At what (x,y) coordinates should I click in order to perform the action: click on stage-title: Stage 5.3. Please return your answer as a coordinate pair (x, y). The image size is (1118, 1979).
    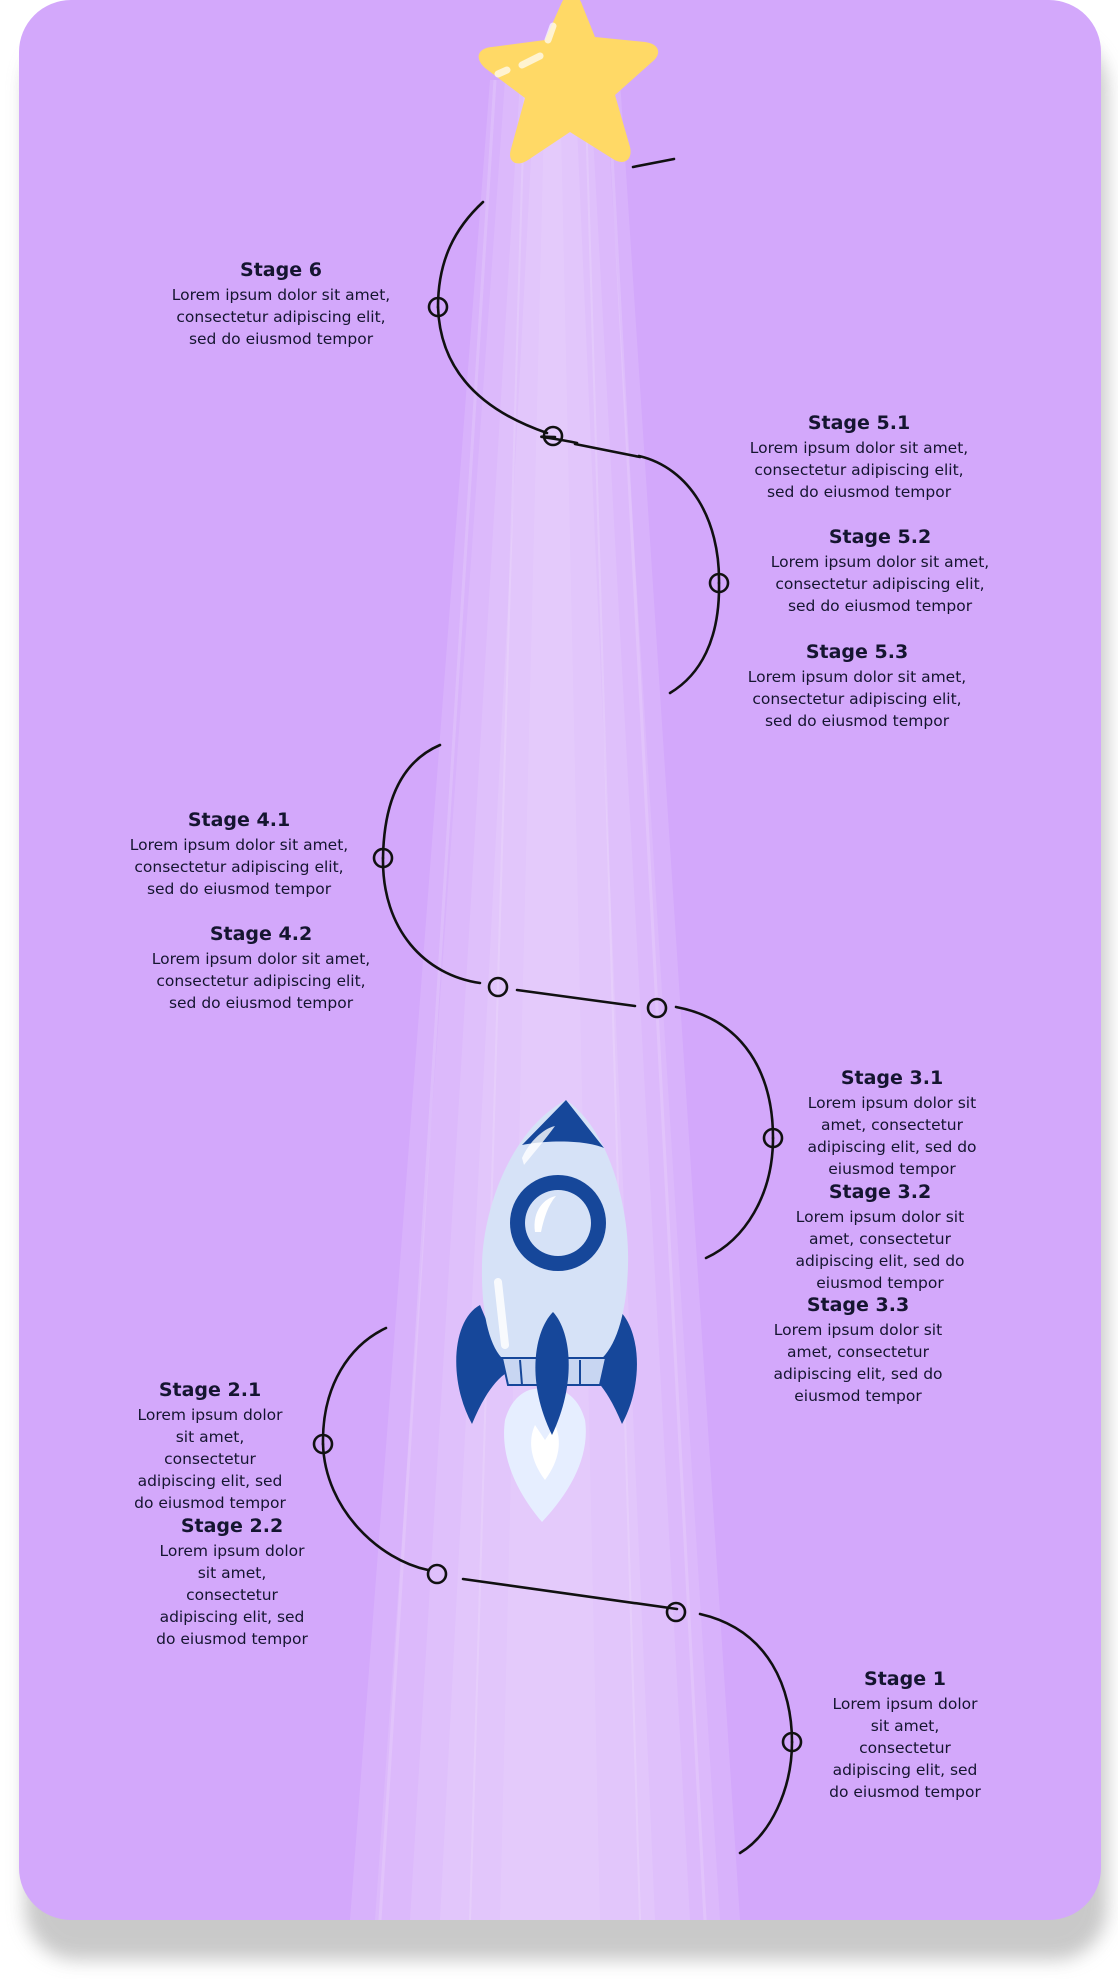
    Looking at the image, I should click on (857, 652).